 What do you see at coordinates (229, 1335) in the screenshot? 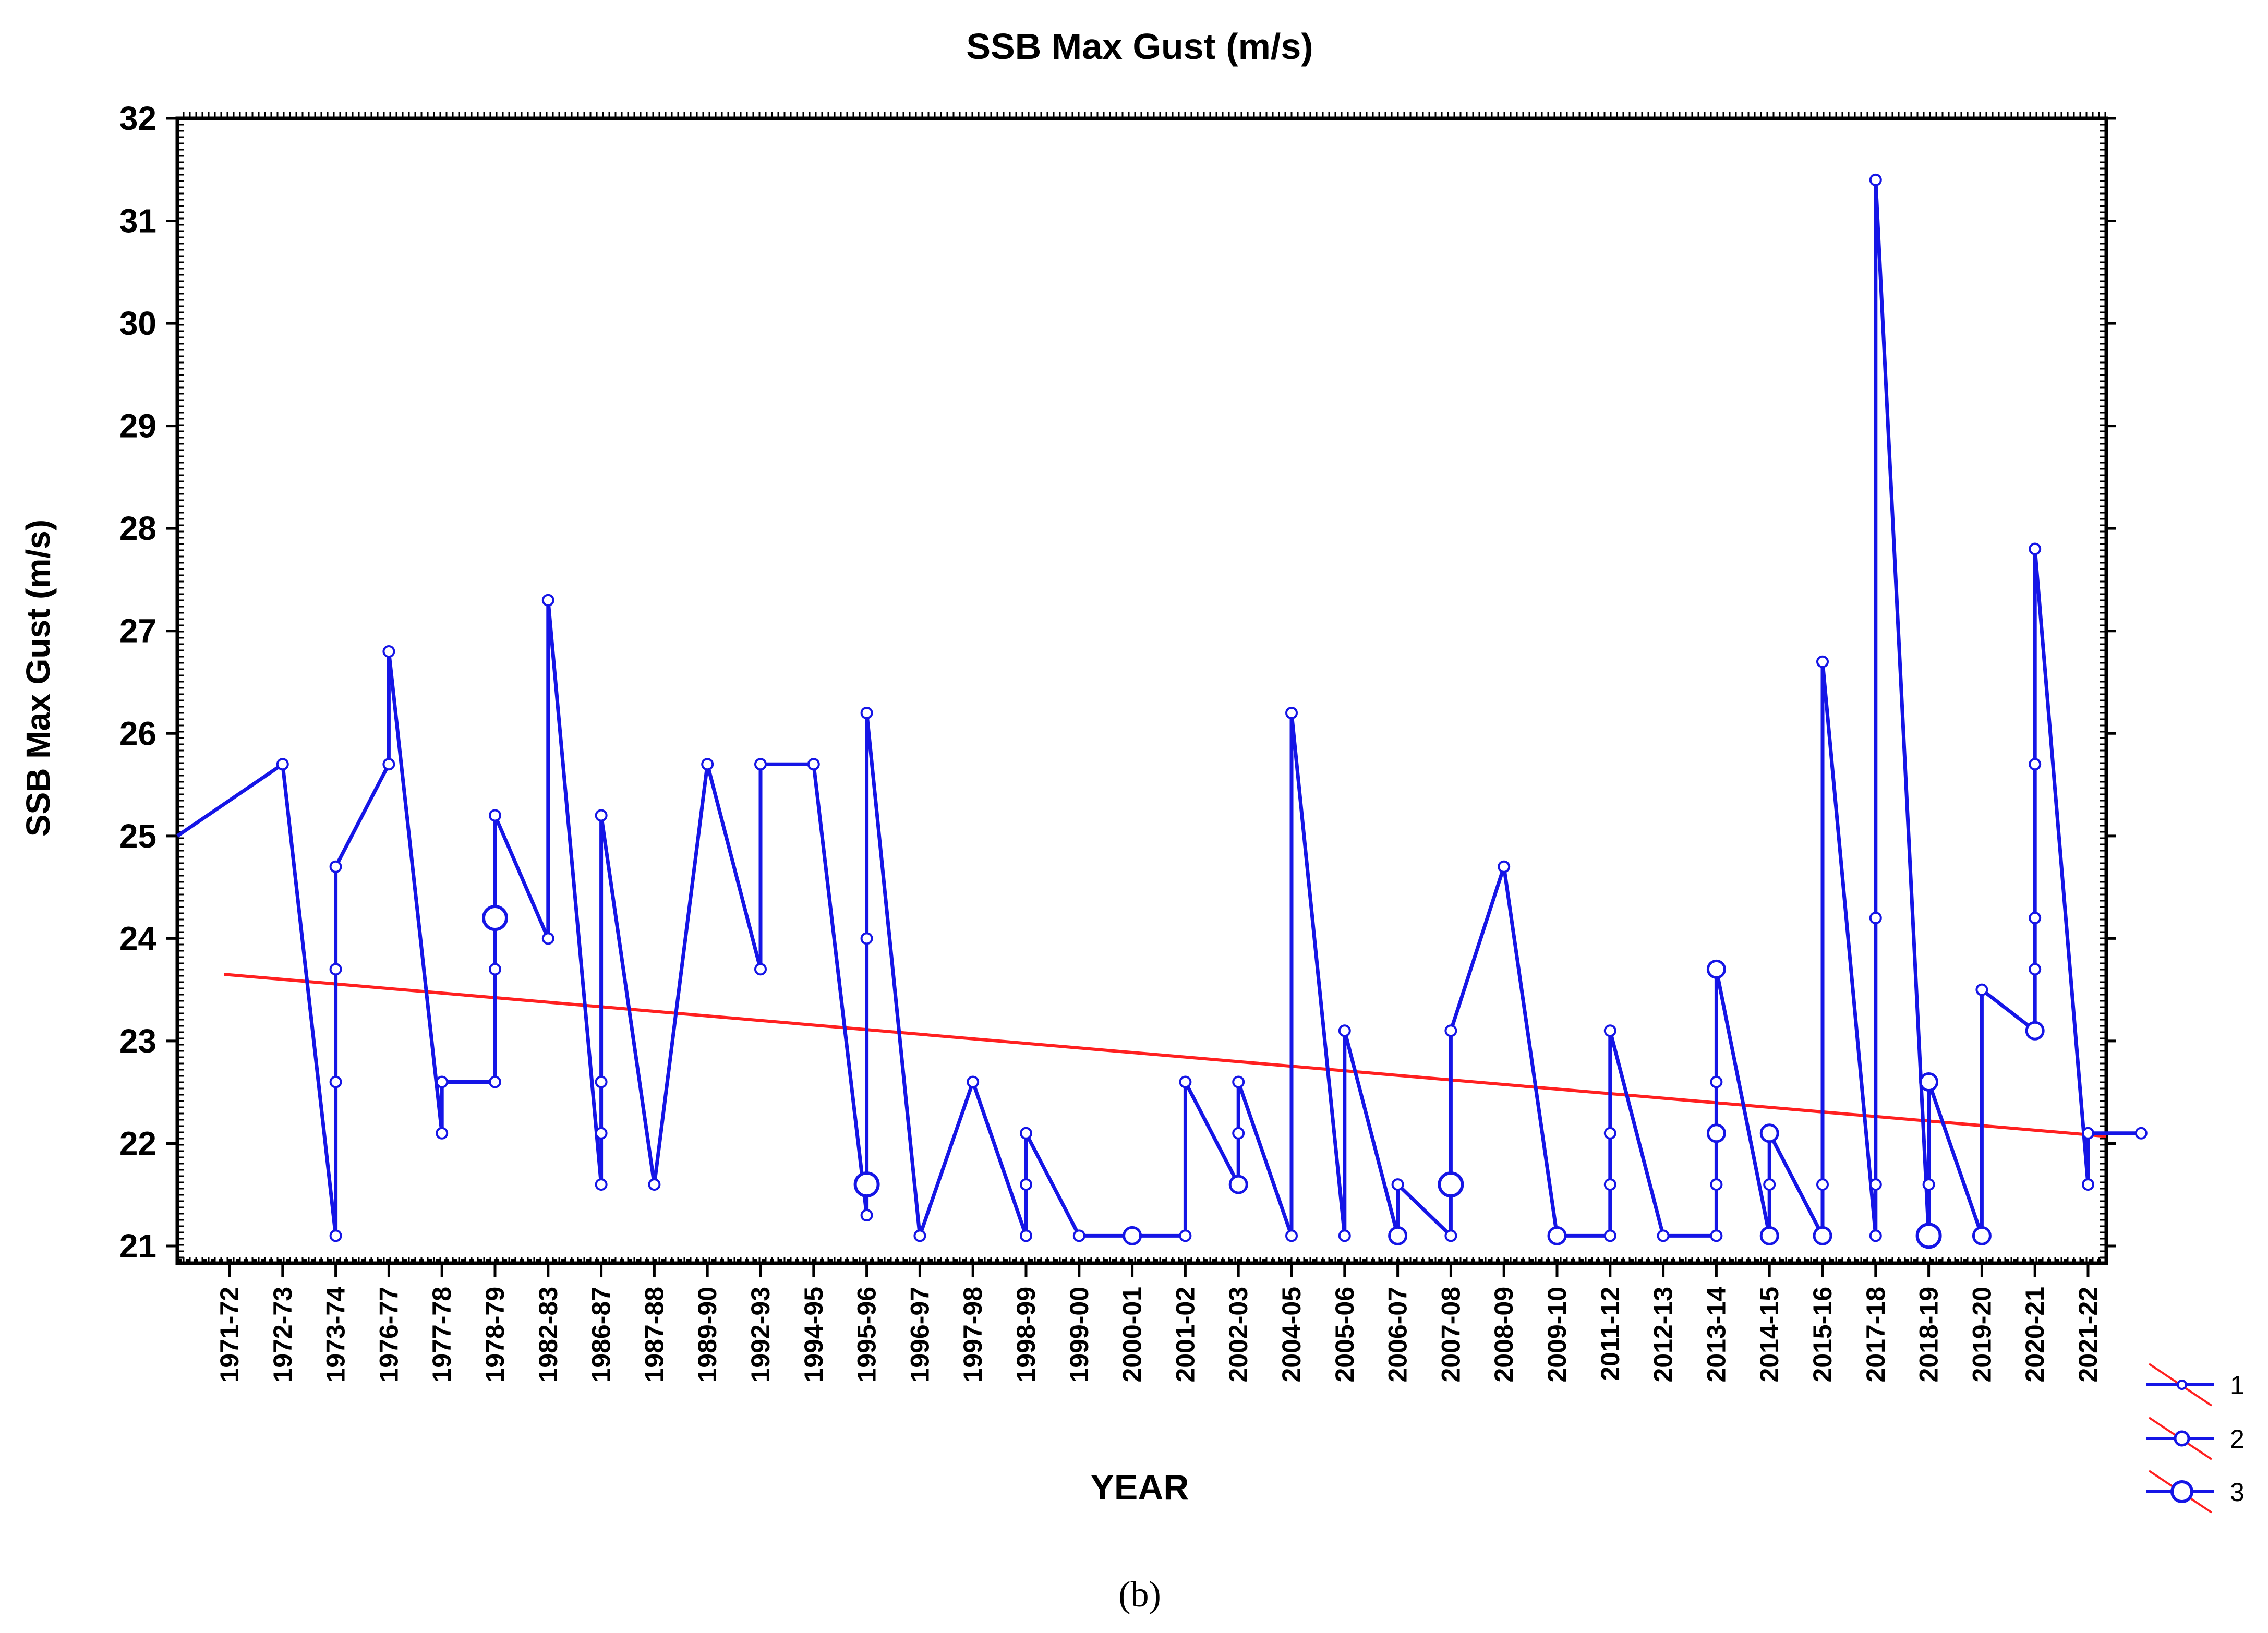
I see `x-tick-label: 1971-72` at bounding box center [229, 1335].